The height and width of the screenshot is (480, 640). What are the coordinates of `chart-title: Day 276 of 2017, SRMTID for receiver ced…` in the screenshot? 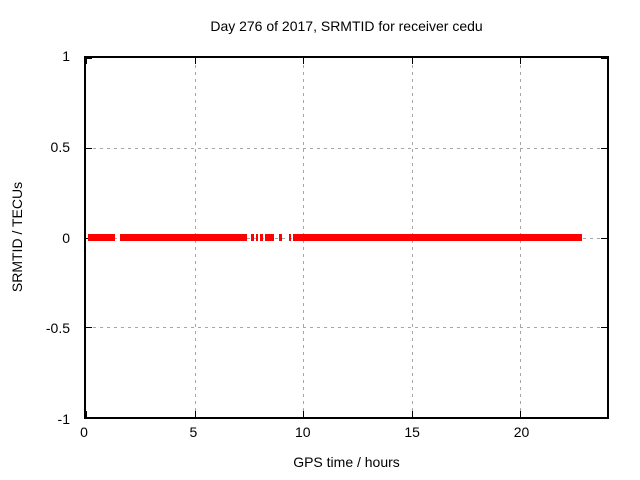 It's located at (346, 26).